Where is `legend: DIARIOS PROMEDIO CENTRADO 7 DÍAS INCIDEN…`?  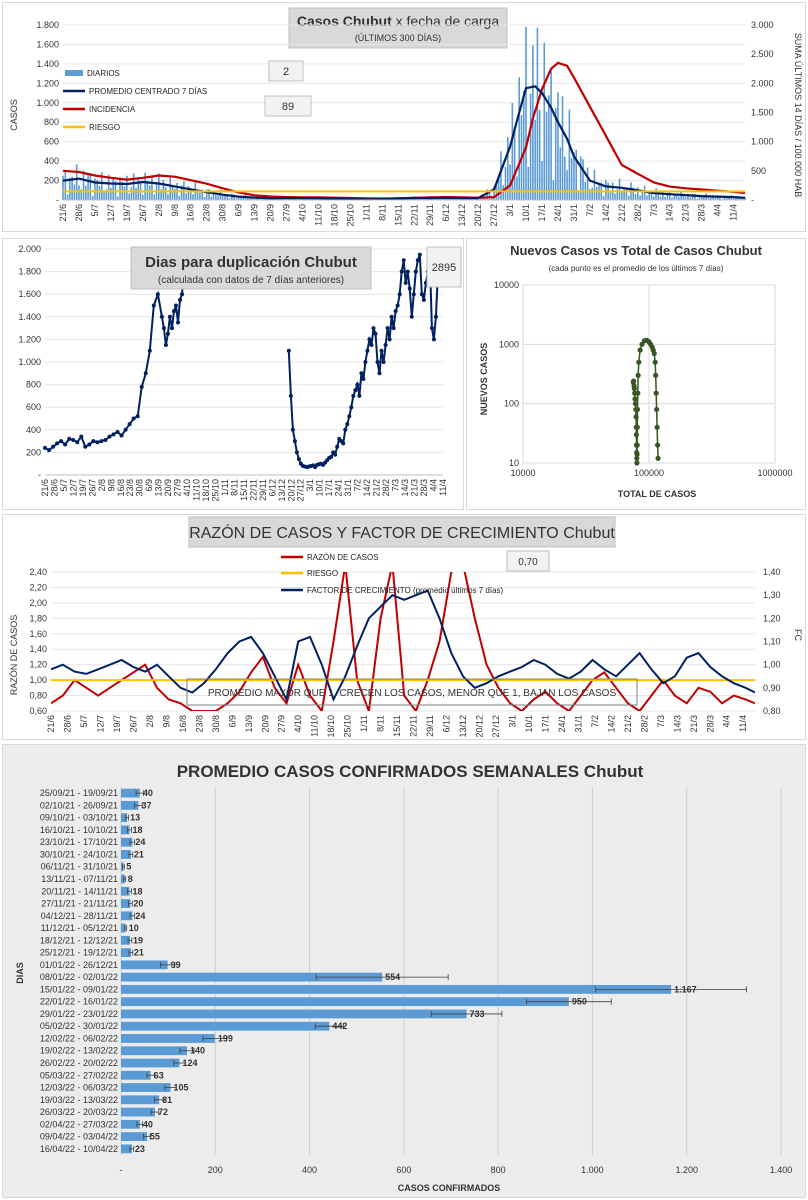
legend: DIARIOS PROMEDIO CENTRADO 7 DÍAS INCIDEN… is located at coordinates (135, 100).